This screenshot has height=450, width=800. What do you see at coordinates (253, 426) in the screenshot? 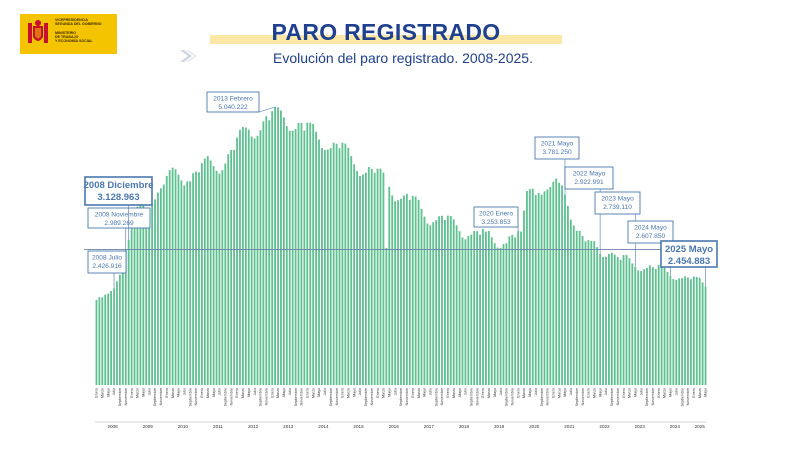
I see `year-tick-label: 2012` at bounding box center [253, 426].